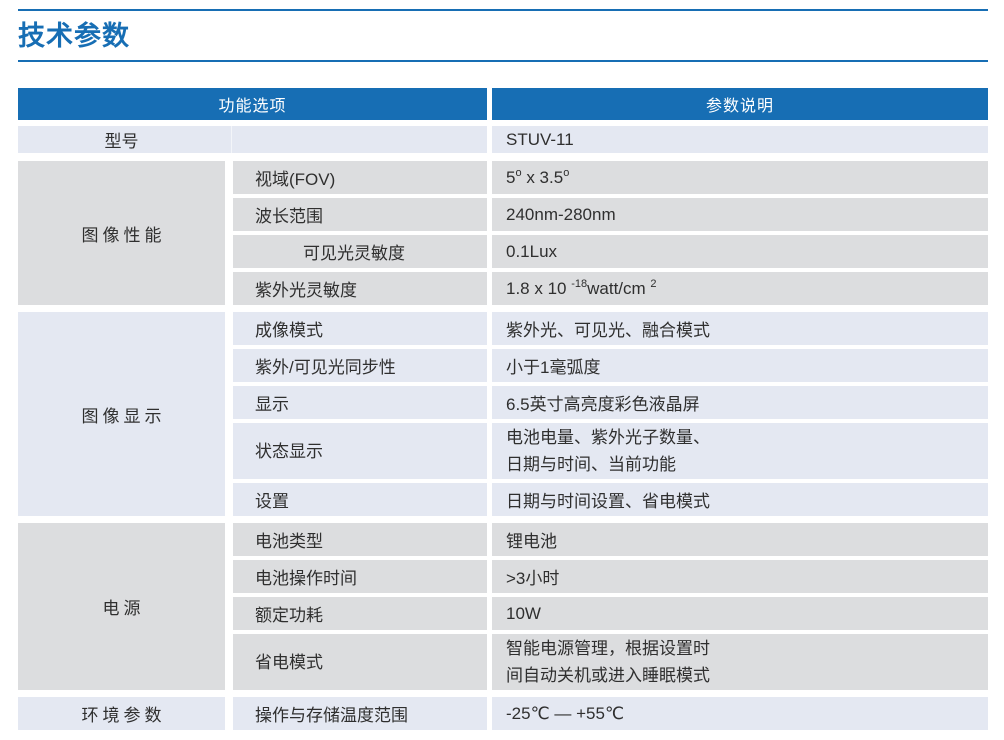 Image resolution: width=1004 pixels, height=740 pixels. What do you see at coordinates (740, 251) in the screenshot?
I see `row-value: 0.1Lux` at bounding box center [740, 251].